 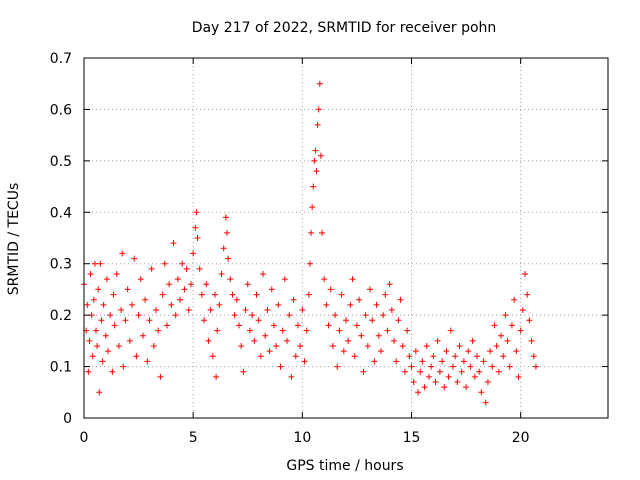 I want to click on x-axis-label: GPS time / hours, so click(x=344, y=466).